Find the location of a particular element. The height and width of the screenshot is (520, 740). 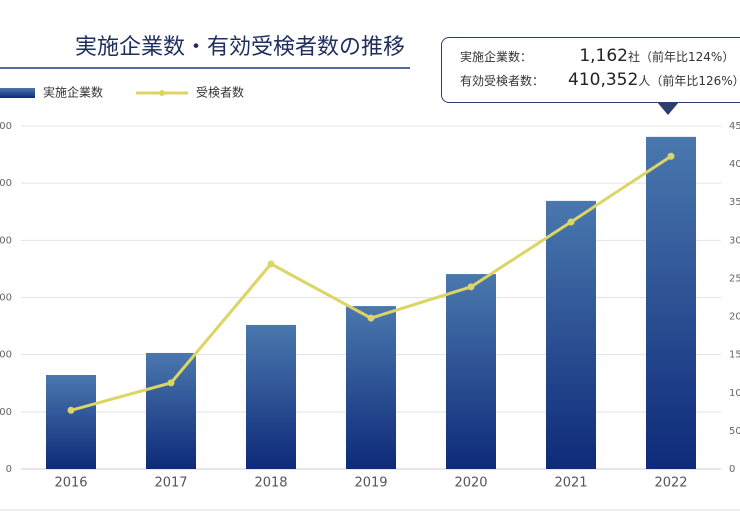

y2-tick-label: 150,000 is located at coordinates (734, 355).